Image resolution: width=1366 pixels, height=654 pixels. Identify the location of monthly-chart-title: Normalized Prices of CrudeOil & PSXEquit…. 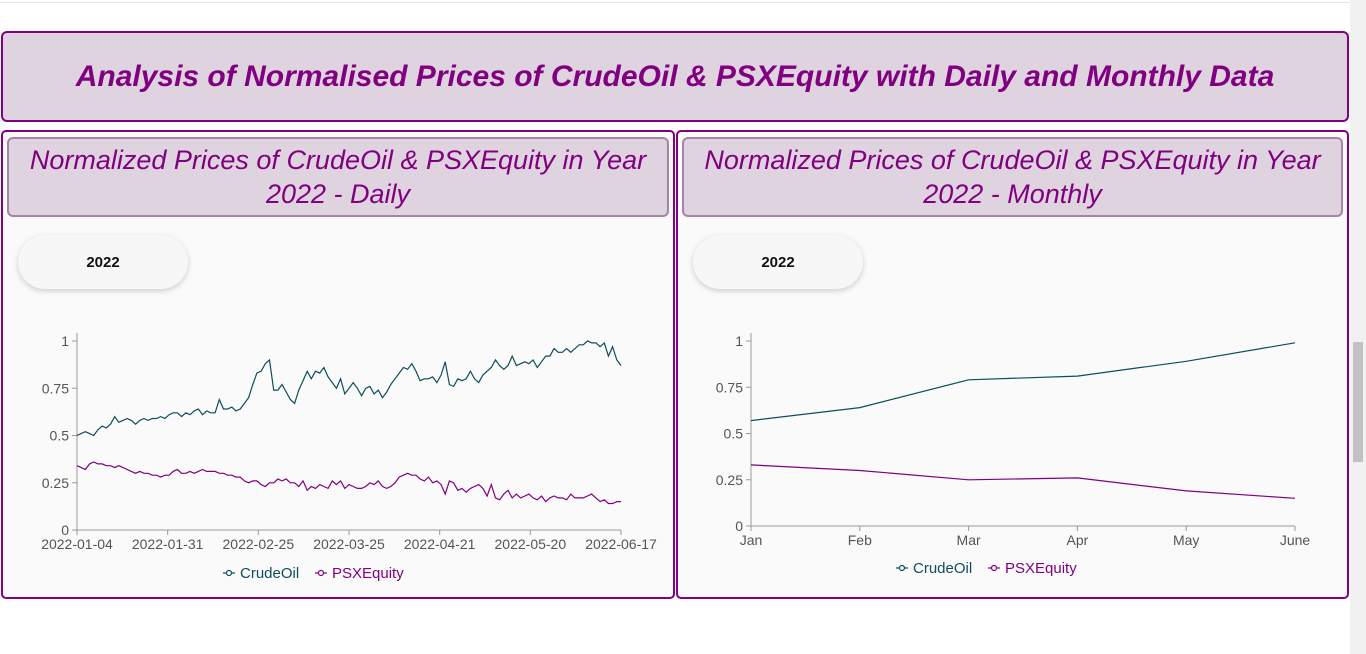
(1012, 177).